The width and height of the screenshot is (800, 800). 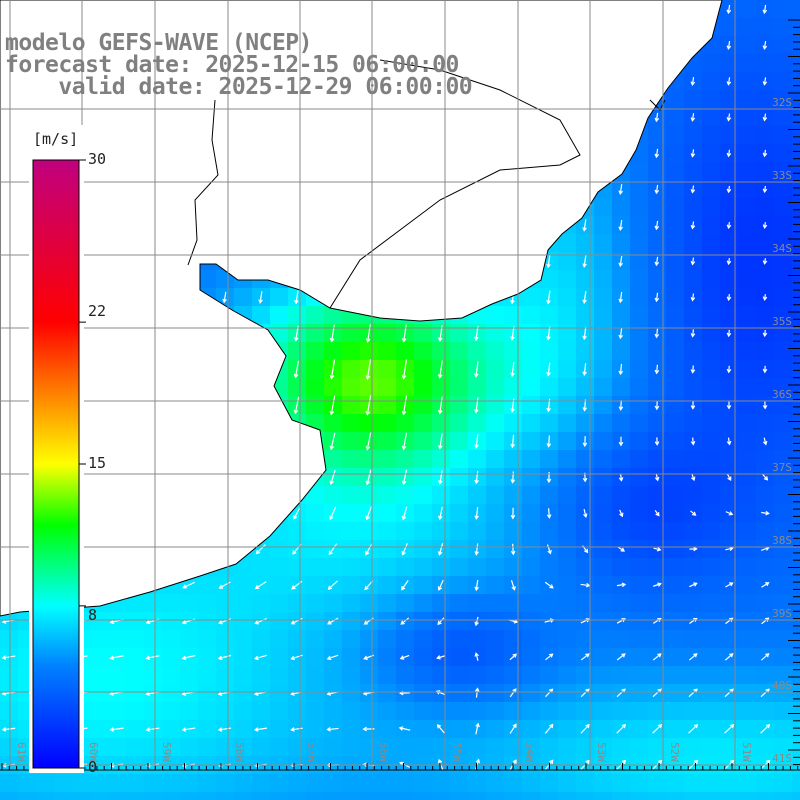 I want to click on longitude-label: 56W, so click(x=383, y=752).